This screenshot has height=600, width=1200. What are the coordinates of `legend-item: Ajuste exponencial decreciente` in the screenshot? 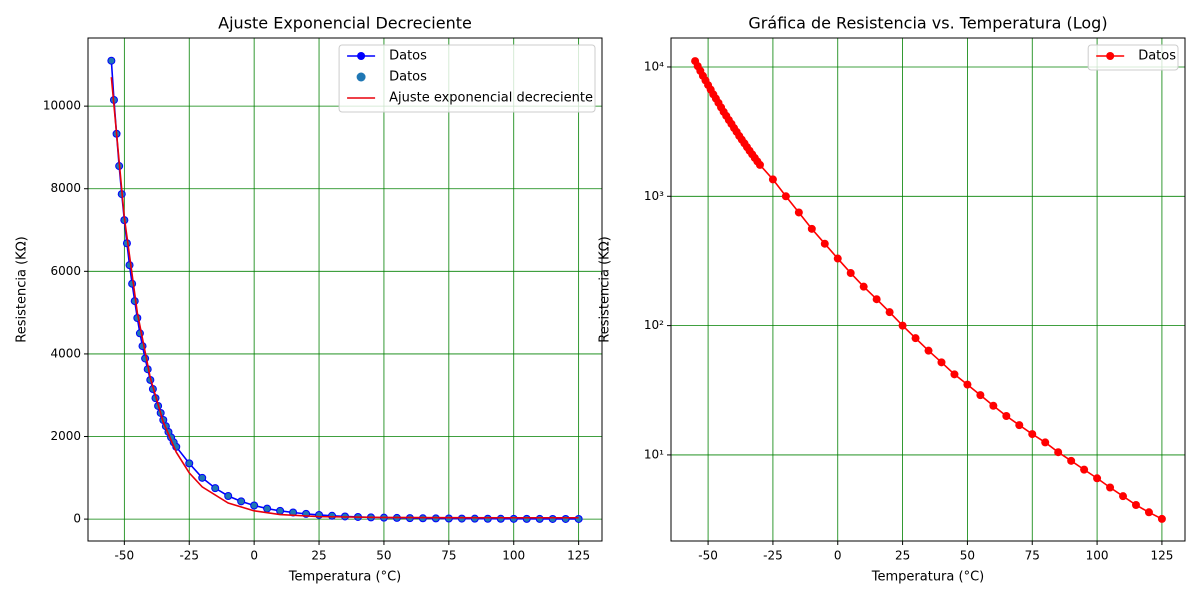 It's located at (470, 98).